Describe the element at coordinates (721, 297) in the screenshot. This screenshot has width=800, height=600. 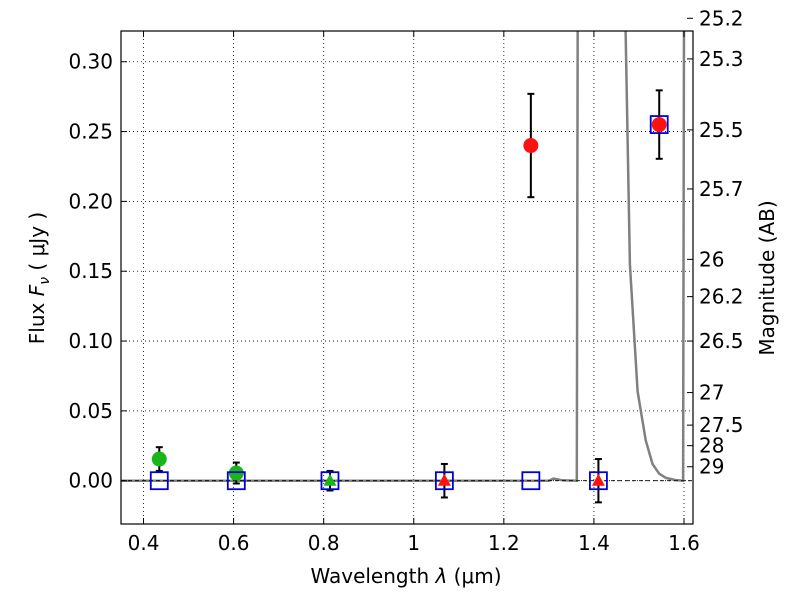
I see `magnitude-tick-label: 26.2` at that location.